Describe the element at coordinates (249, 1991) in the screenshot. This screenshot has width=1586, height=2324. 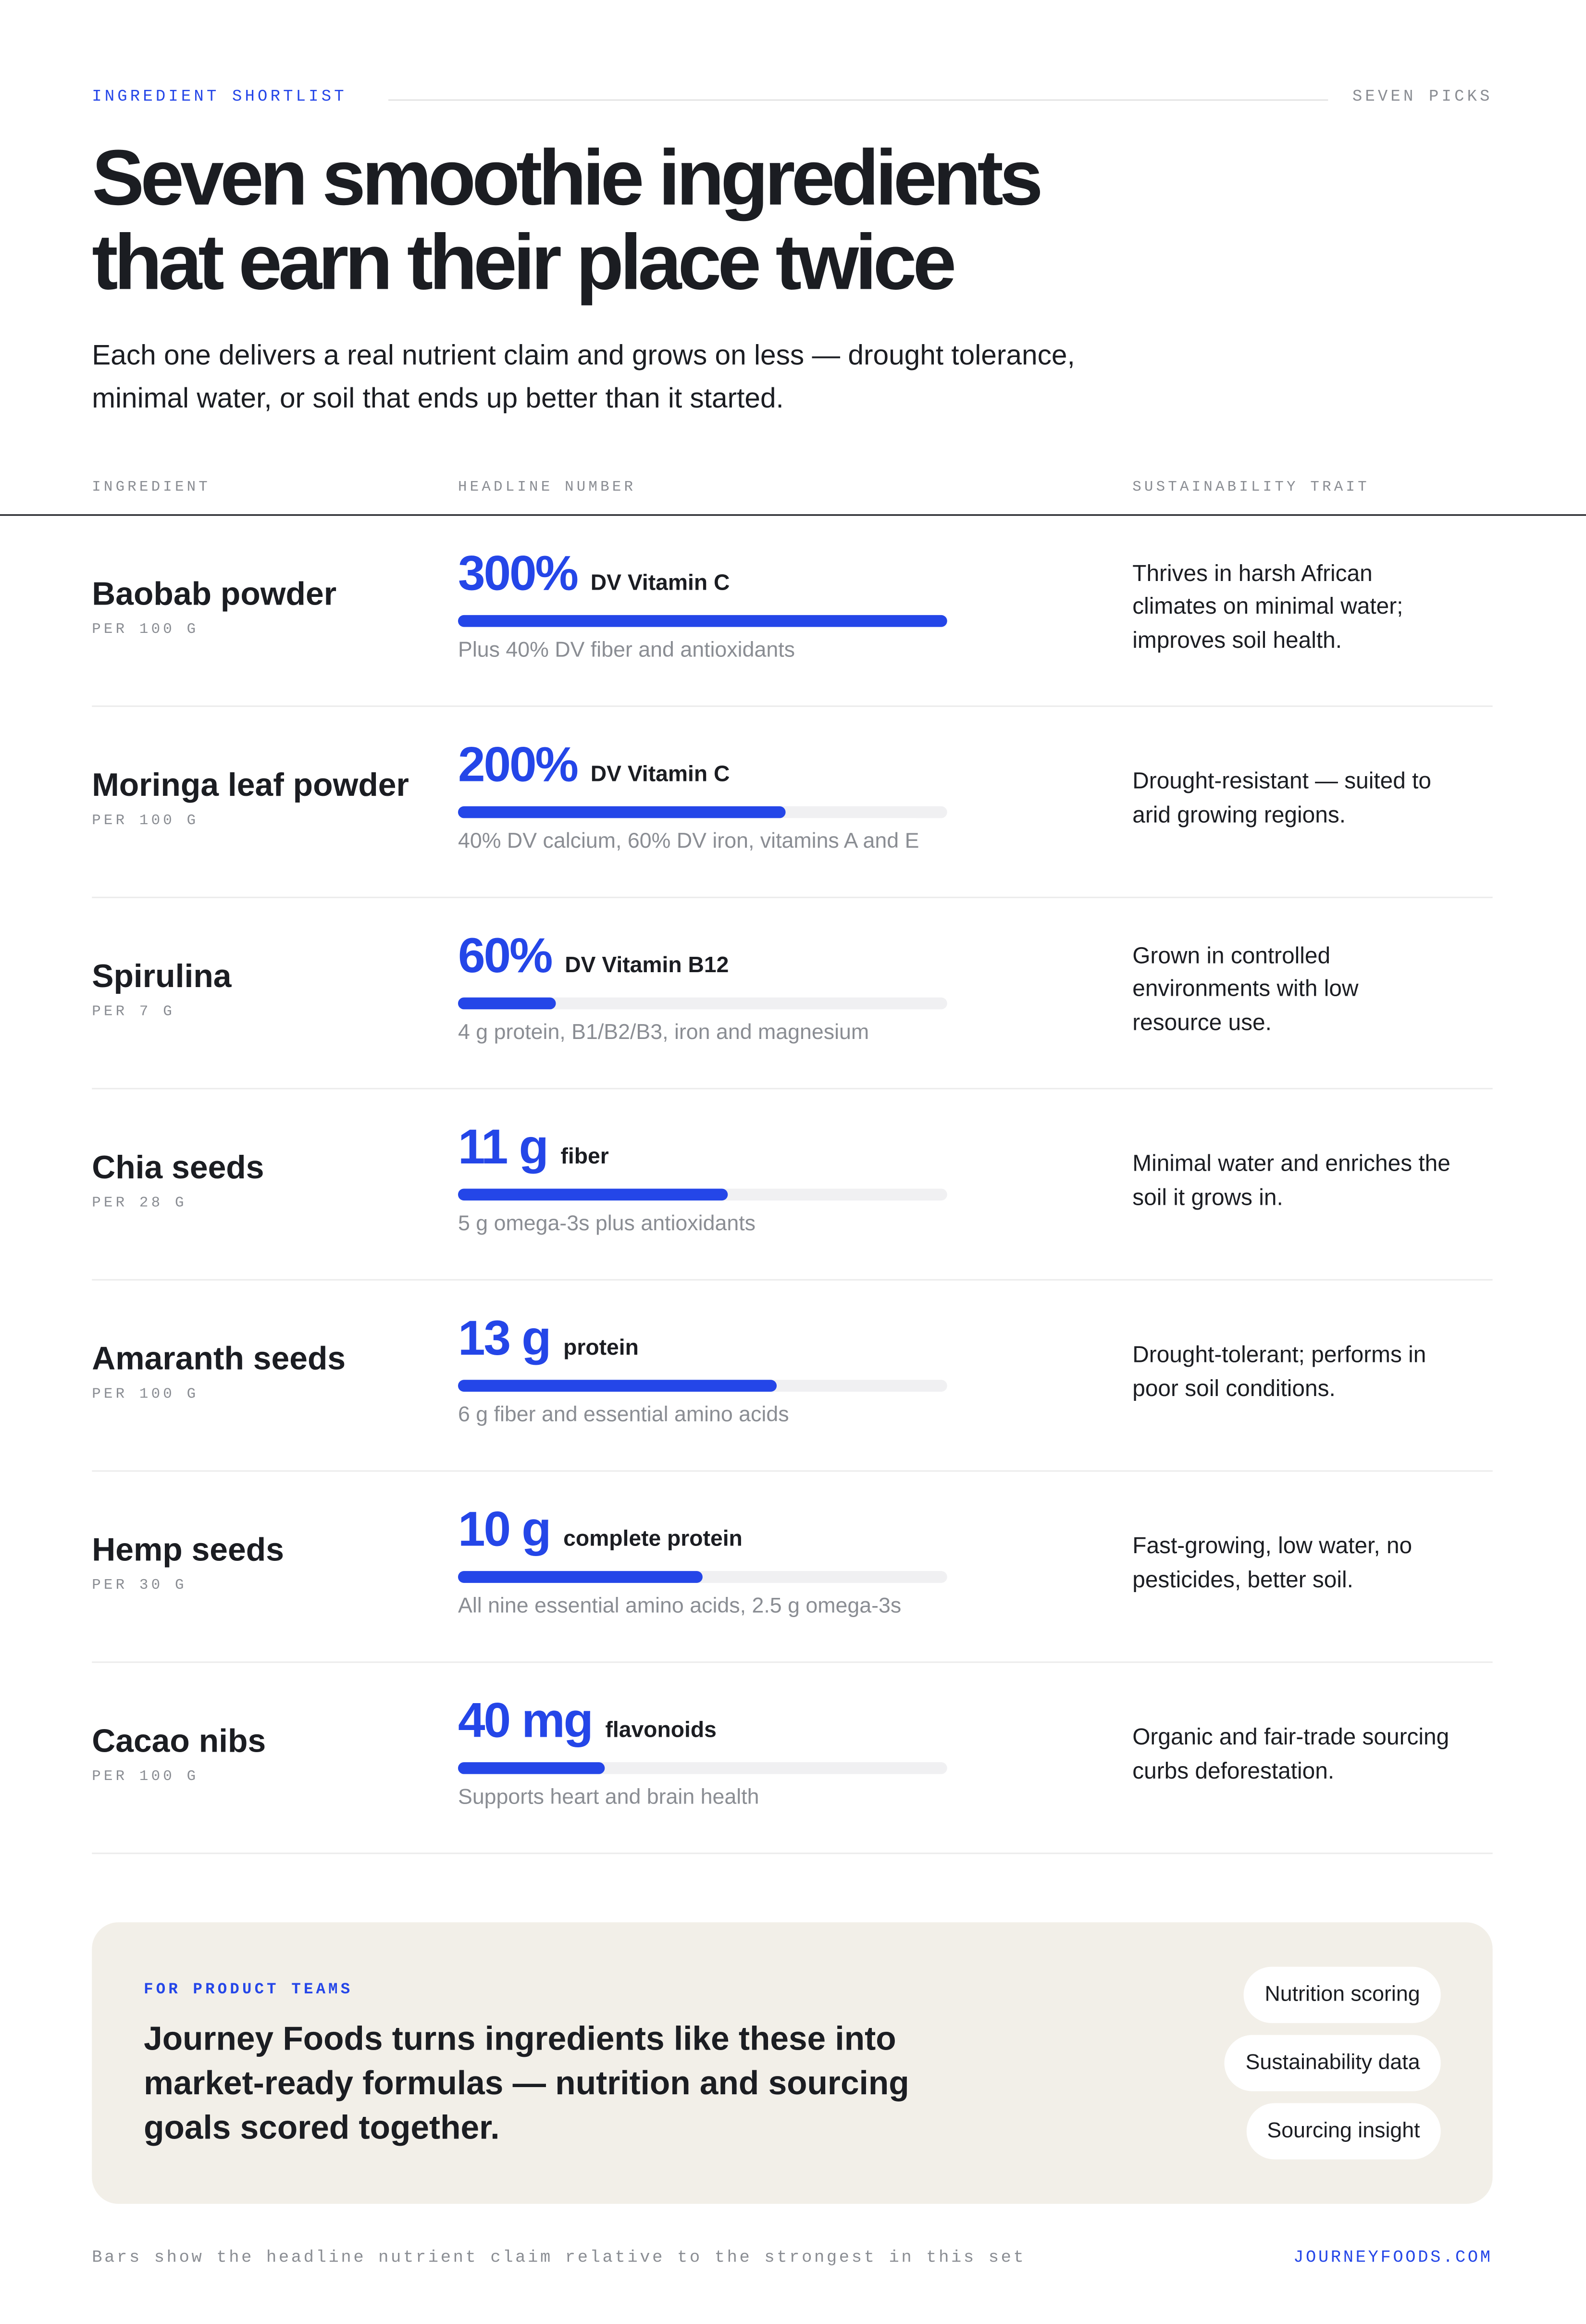
I see `cta-eyebrow: FOR PRODUCT TEAMS` at that location.